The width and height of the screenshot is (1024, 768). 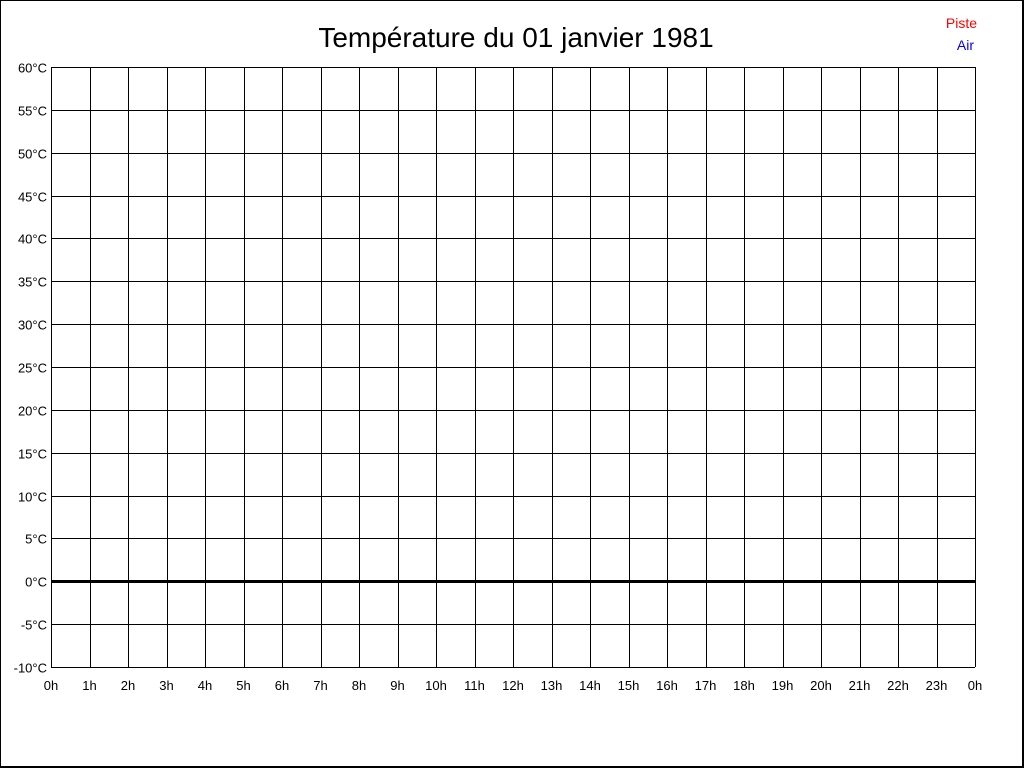 What do you see at coordinates (30, 668) in the screenshot?
I see `y-tick-label: -10°C` at bounding box center [30, 668].